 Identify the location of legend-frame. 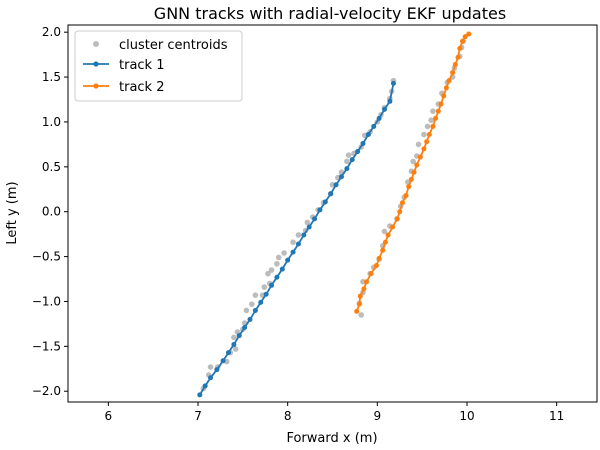
(158, 66).